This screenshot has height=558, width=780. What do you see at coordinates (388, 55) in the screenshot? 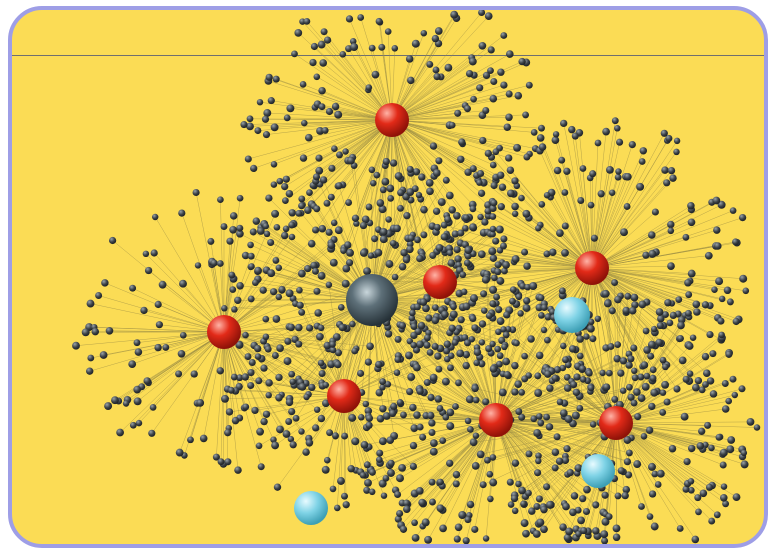
I see `top-rule` at bounding box center [388, 55].